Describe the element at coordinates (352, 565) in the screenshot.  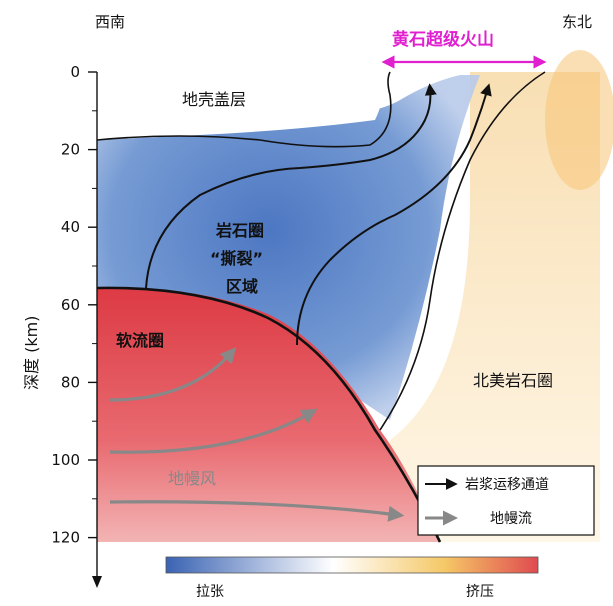
I see `colorbar` at that location.